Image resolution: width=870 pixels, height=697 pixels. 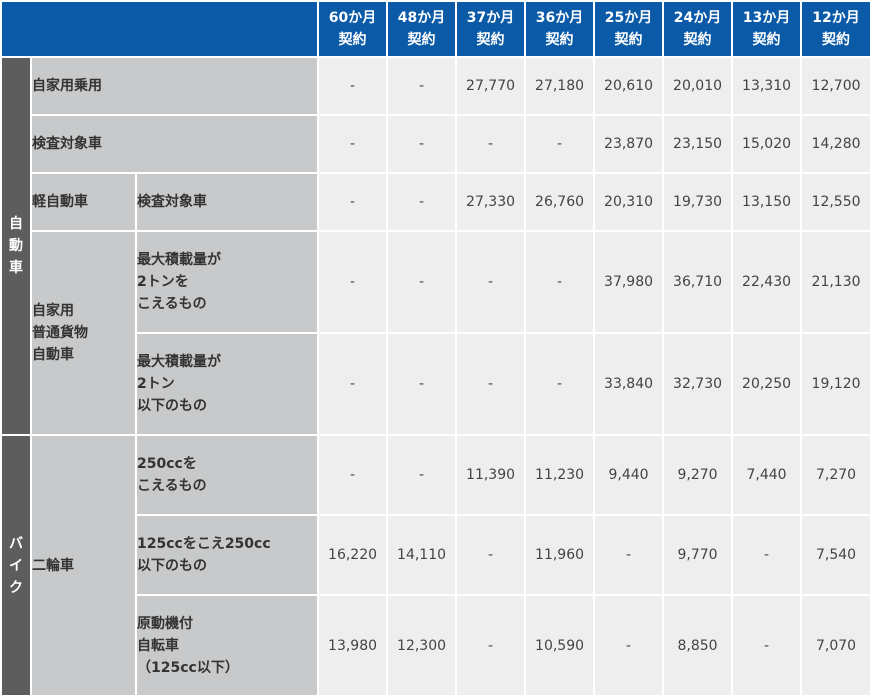 What do you see at coordinates (698, 555) in the screenshot?
I see `rate-cell: 9,770` at bounding box center [698, 555].